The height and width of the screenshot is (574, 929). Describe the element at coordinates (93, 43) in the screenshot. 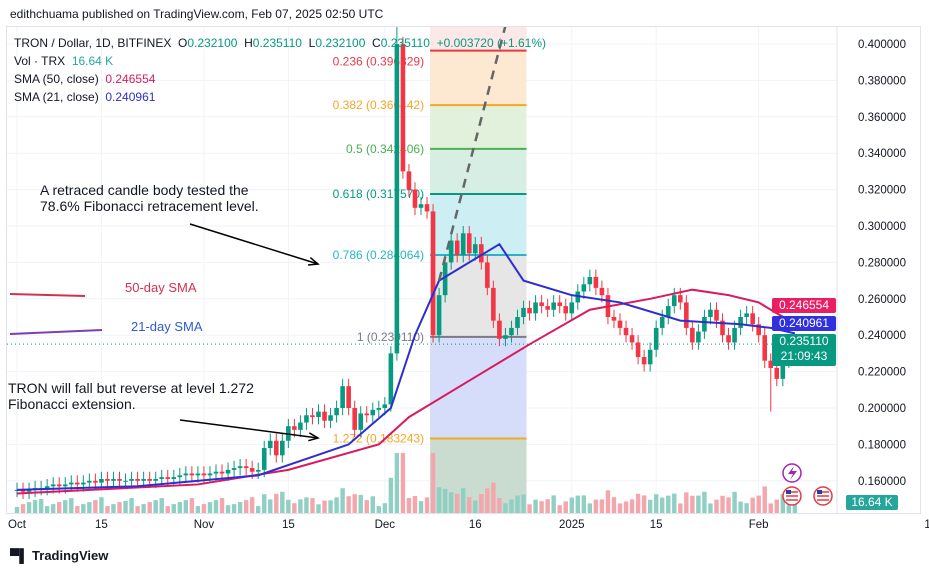

I see `symbol-name: TRON / Dollar, 1D, BITFINEX` at that location.